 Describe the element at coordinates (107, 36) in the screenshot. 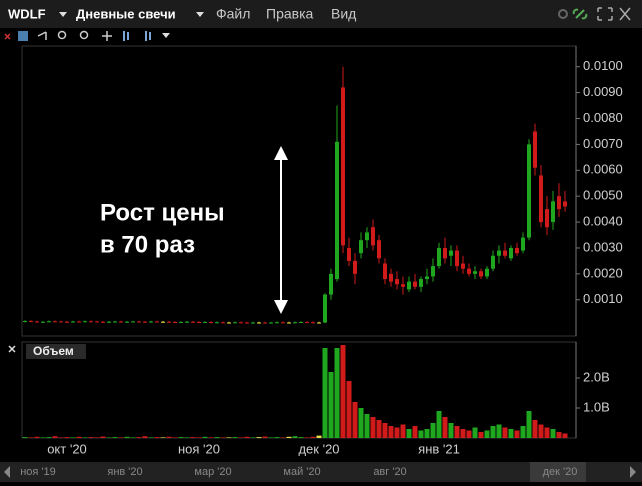

I see `toolbar-crosshair` at that location.